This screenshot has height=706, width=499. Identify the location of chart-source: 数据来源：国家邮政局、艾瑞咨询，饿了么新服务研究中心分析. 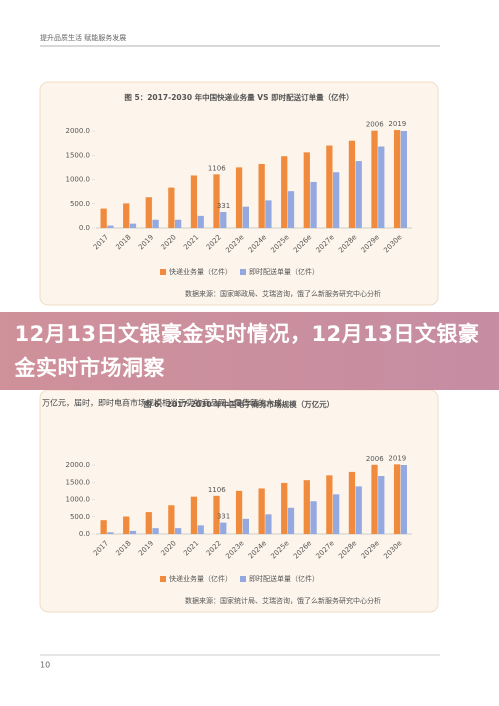
(283, 293).